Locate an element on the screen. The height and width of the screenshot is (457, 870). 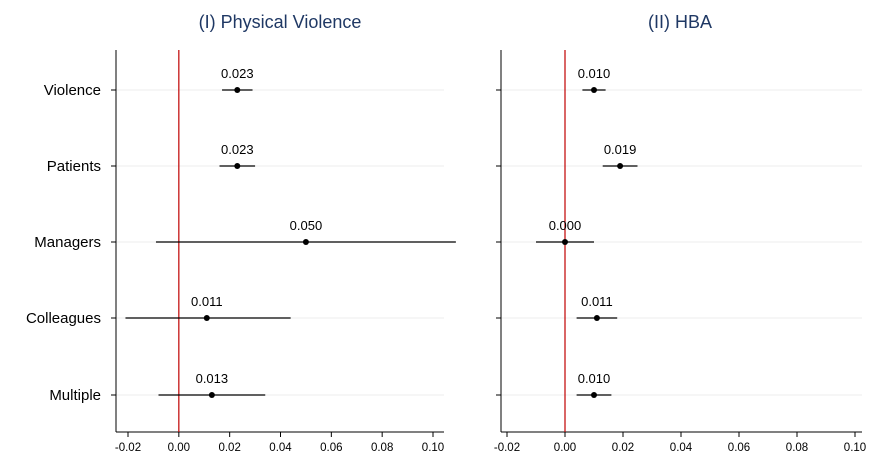
panel-title: (I) Physical Violence is located at coordinates (280, 22).